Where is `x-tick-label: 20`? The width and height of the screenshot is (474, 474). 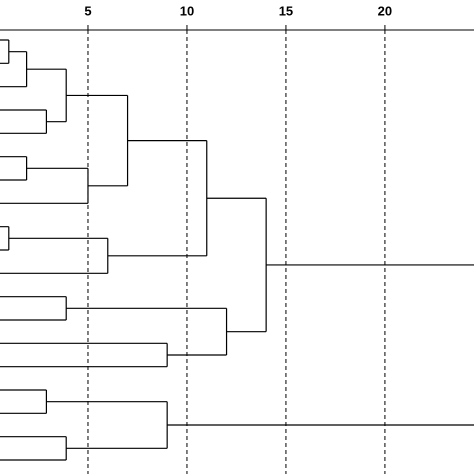
x-tick-label: 20 is located at coordinates (385, 10).